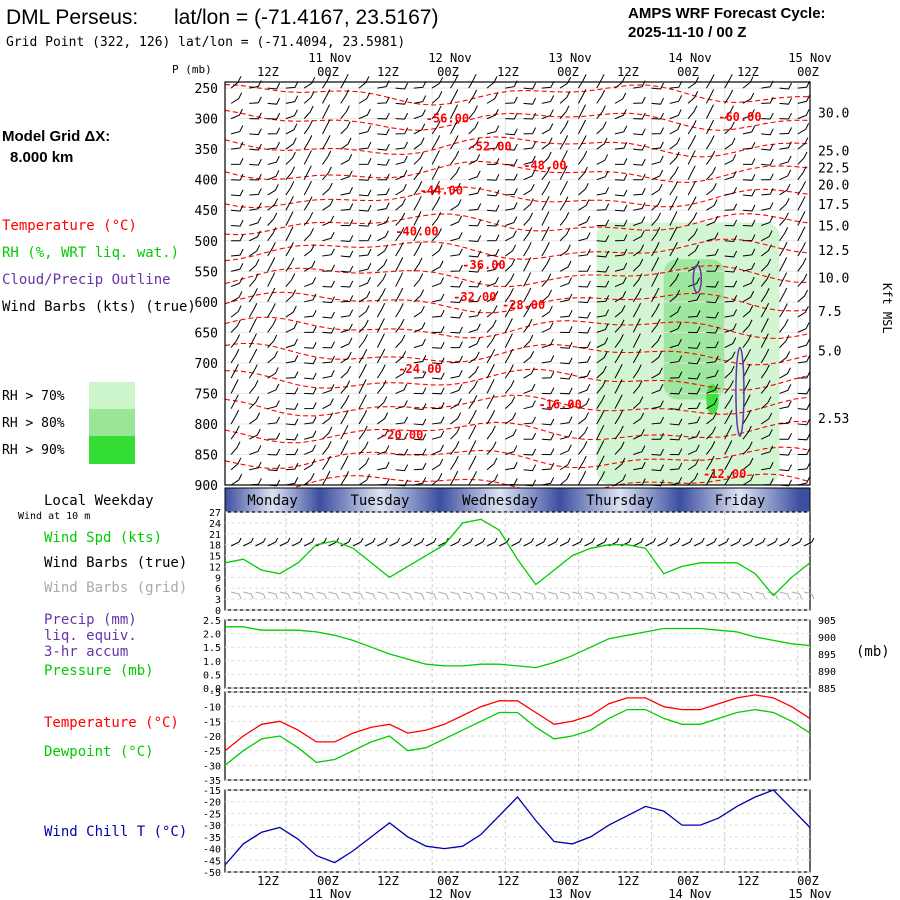 The image size is (900, 900). Describe the element at coordinates (212, 635) in the screenshot. I see `panel-ytick: 2.0` at that location.